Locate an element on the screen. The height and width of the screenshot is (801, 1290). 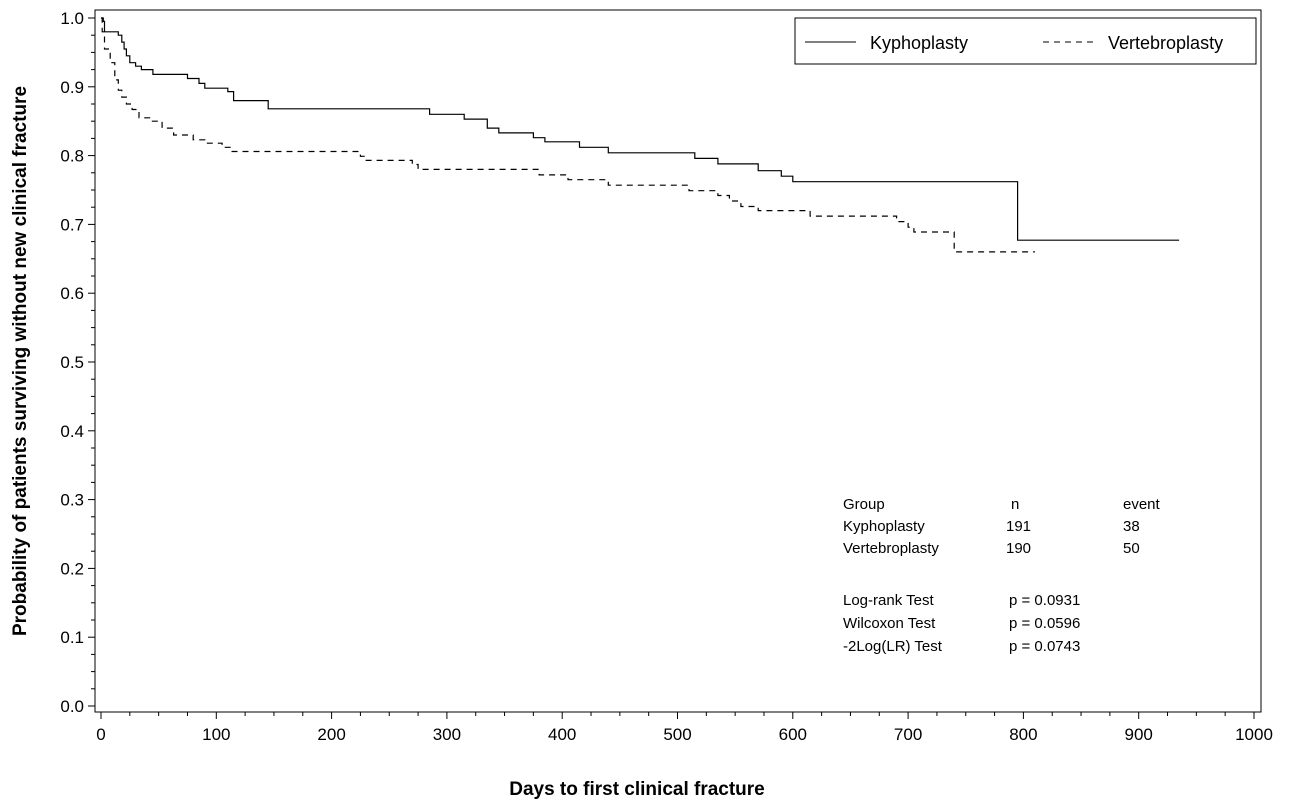
y-tick-label: 0.1 is located at coordinates (72, 637).